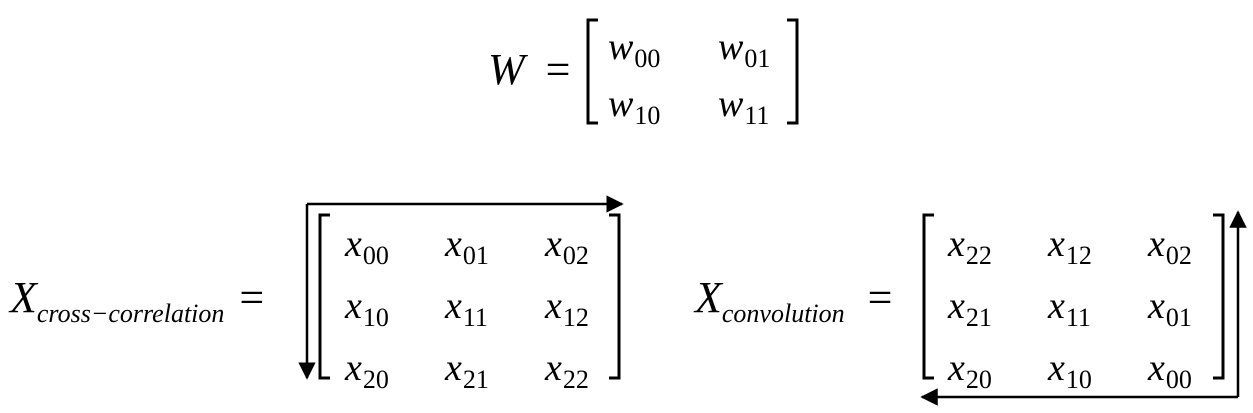 Image resolution: width=1253 pixels, height=413 pixels. I want to click on xconv-entry-12: x01, so click(1170, 308).